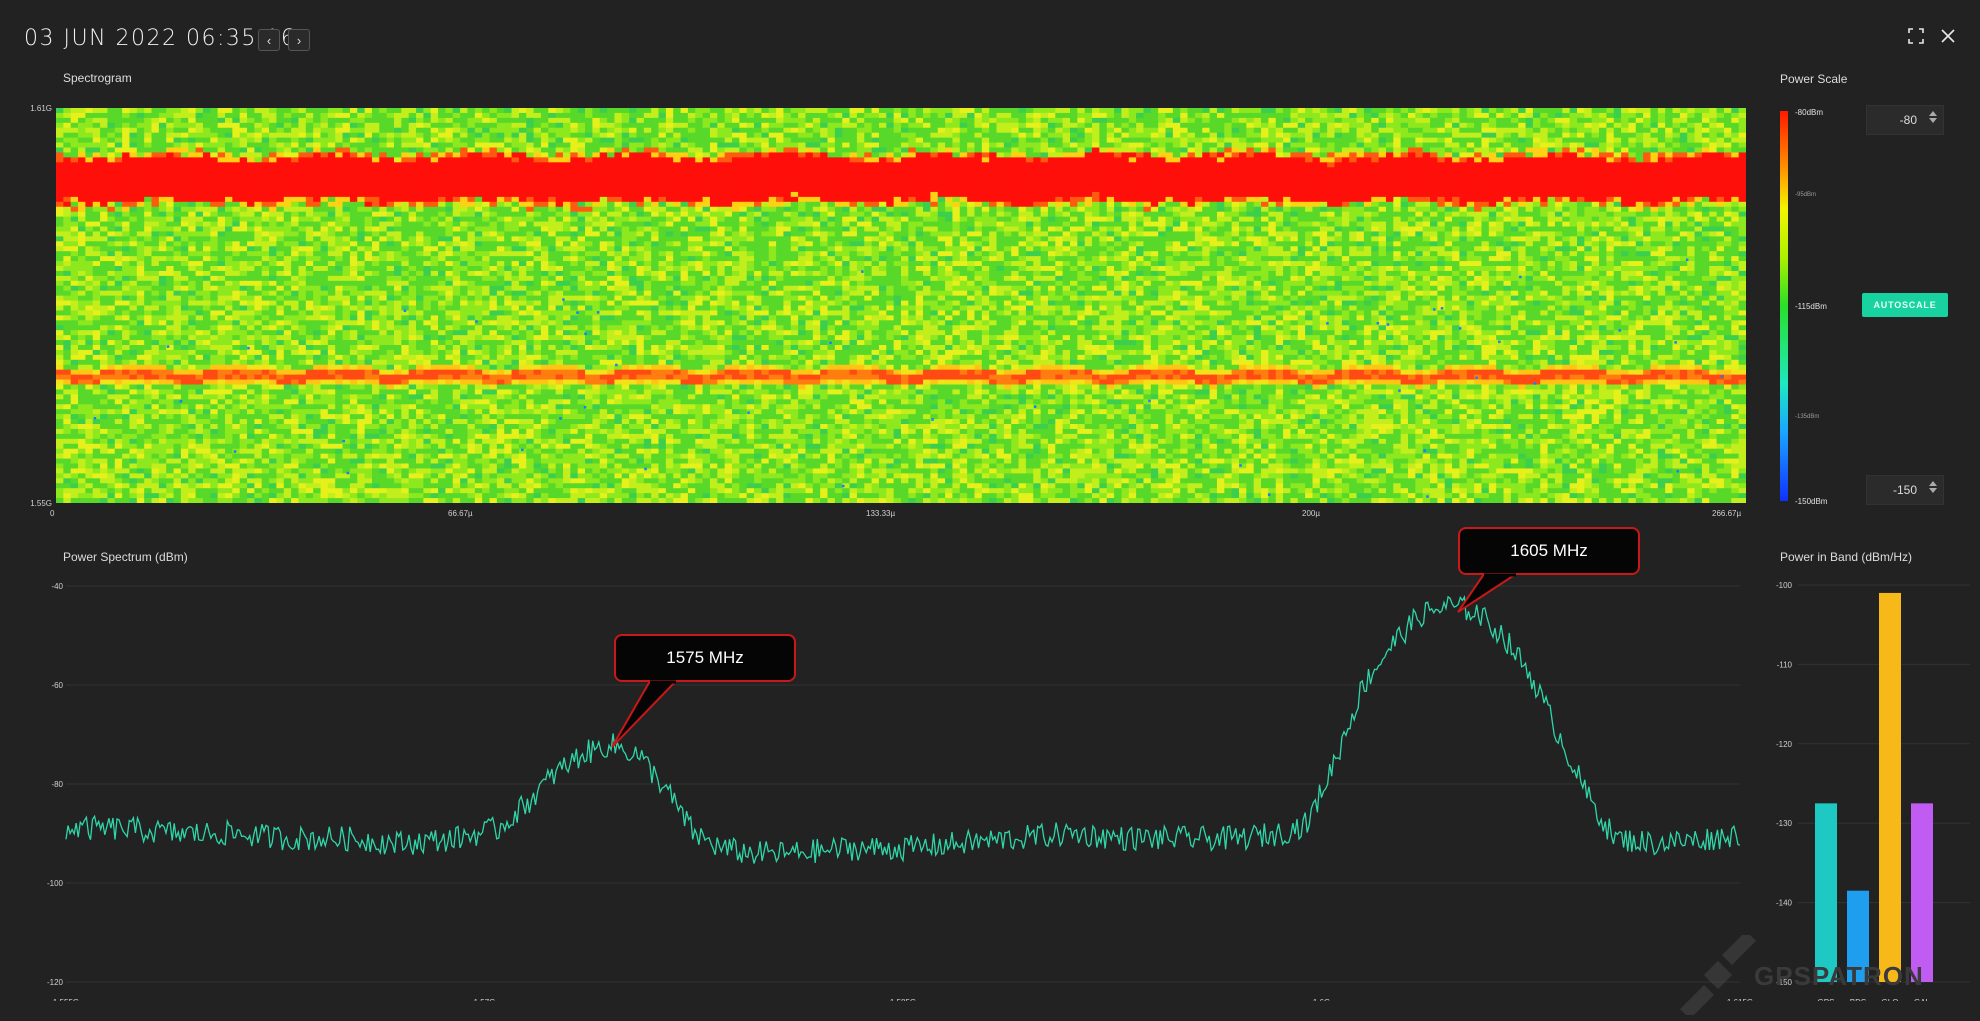 Image resolution: width=1980 pixels, height=1021 pixels. I want to click on spectrogram-x-tick: 266.67µ, so click(1727, 513).